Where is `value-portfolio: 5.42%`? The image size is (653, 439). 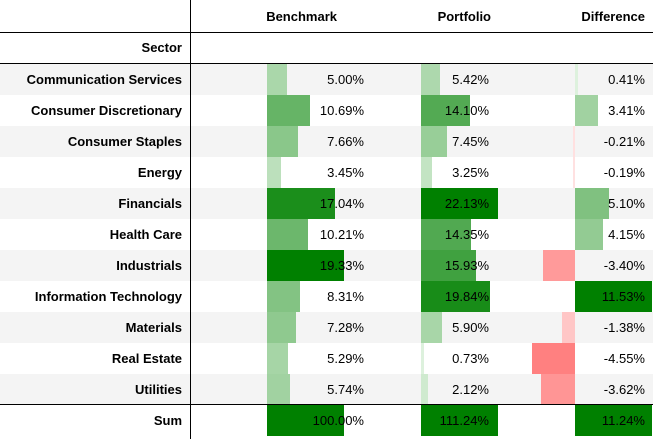 value-portfolio: 5.42% is located at coordinates (442, 79).